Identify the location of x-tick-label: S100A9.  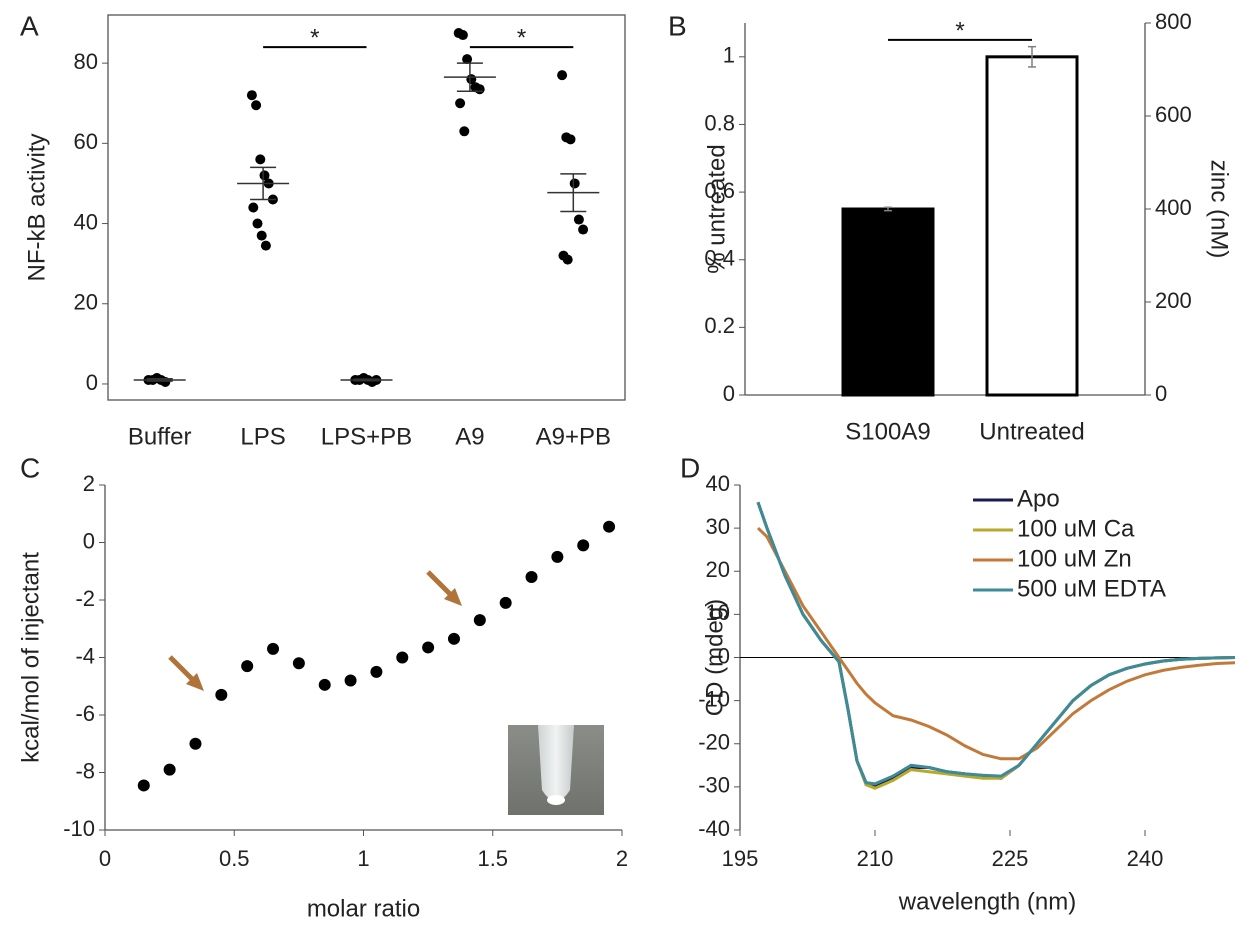
(887, 431).